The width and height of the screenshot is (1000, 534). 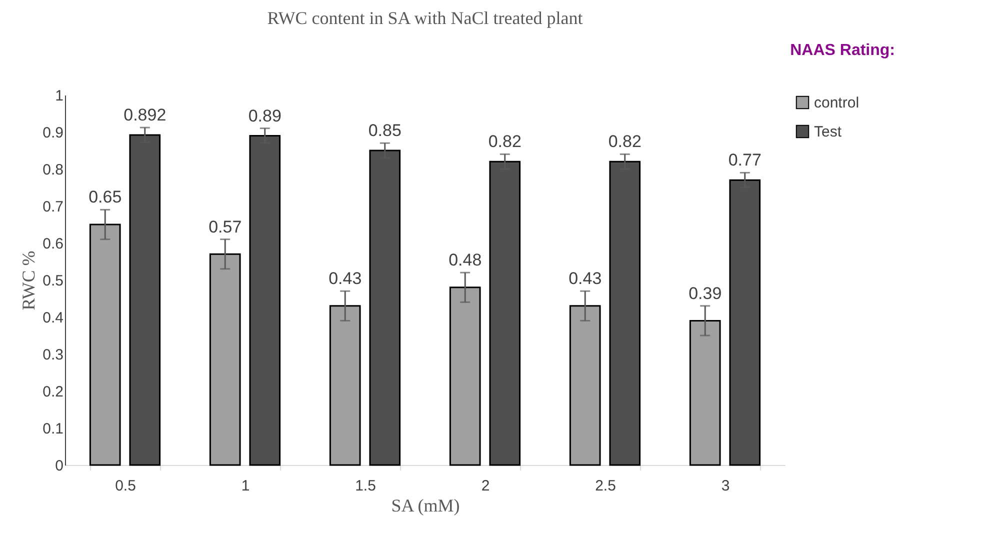 What do you see at coordinates (53, 392) in the screenshot?
I see `y-tick-label: 0.2` at bounding box center [53, 392].